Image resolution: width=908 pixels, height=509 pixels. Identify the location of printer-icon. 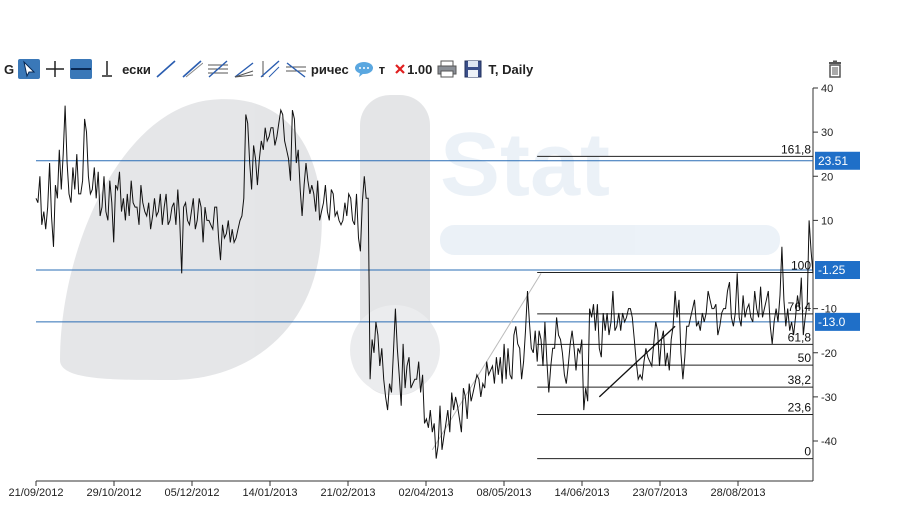
(447, 69).